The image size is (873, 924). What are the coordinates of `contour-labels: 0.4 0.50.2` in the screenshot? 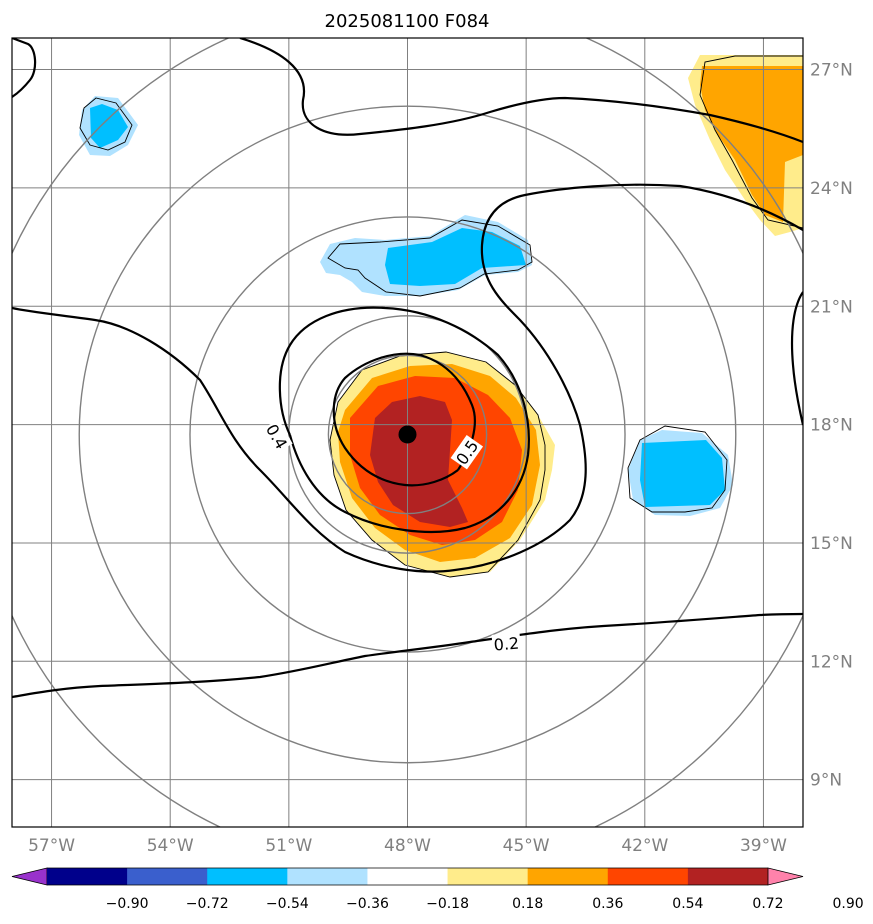 It's located at (391, 537).